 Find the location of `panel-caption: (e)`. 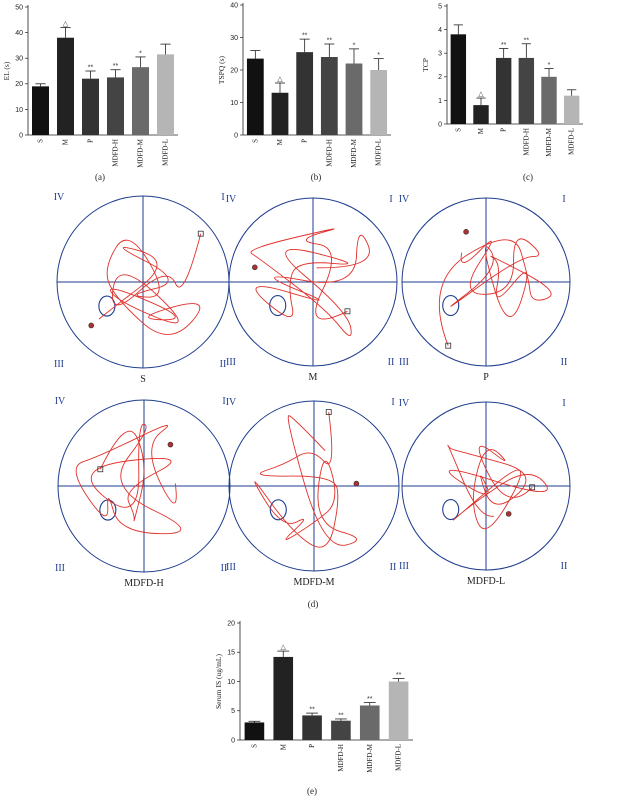

panel-caption: (e) is located at coordinates (312, 791).